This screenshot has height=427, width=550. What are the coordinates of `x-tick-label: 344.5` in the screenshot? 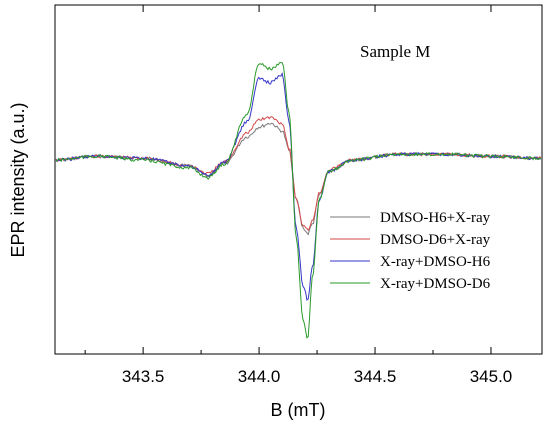 It's located at (375, 376).